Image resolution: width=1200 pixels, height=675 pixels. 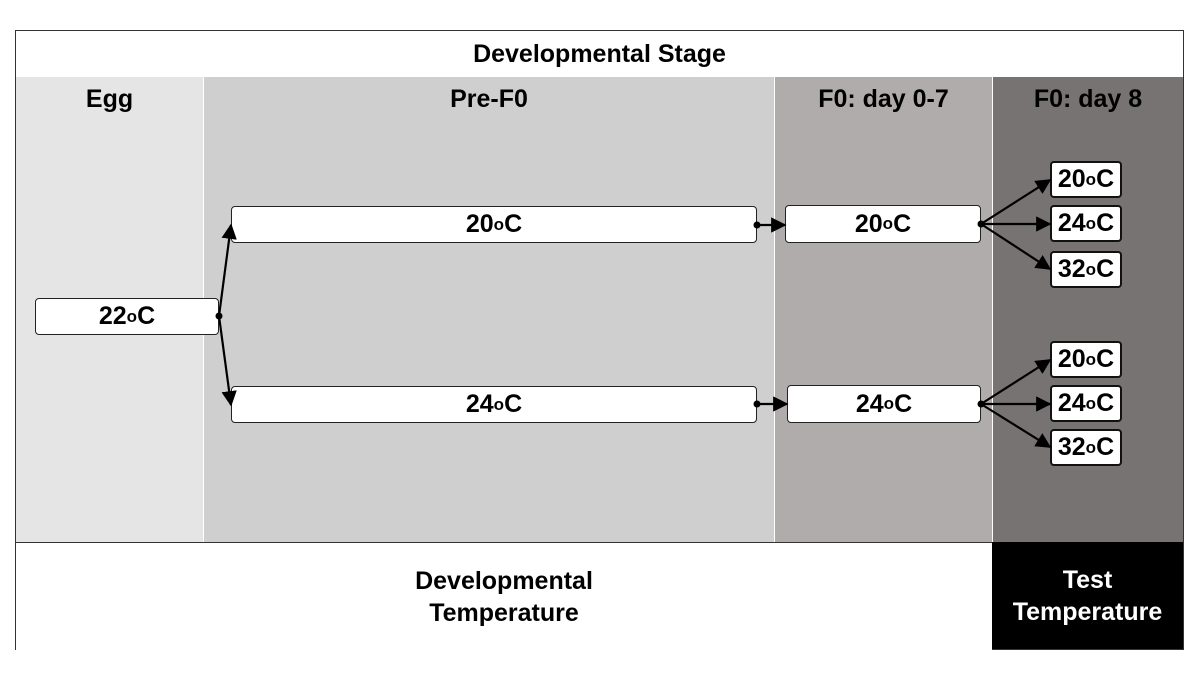 I want to click on test-temp-upper-1: 20 o C, so click(x=1086, y=179).